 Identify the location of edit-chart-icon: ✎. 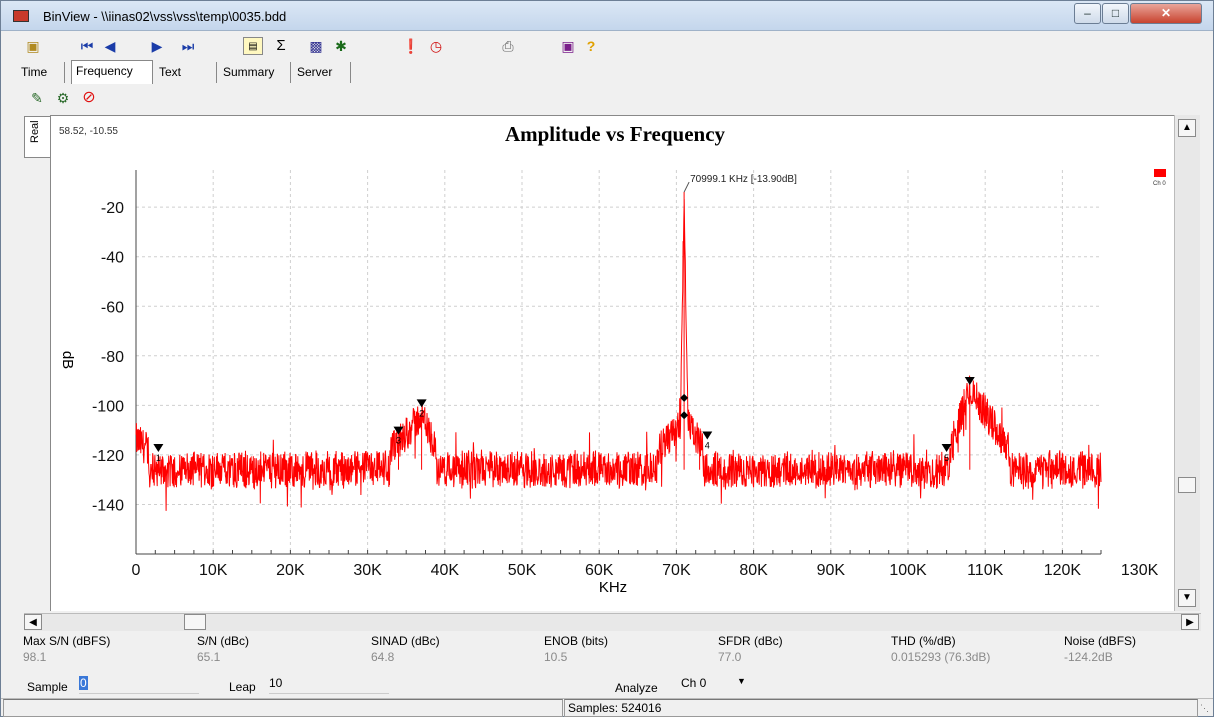
(37, 98).